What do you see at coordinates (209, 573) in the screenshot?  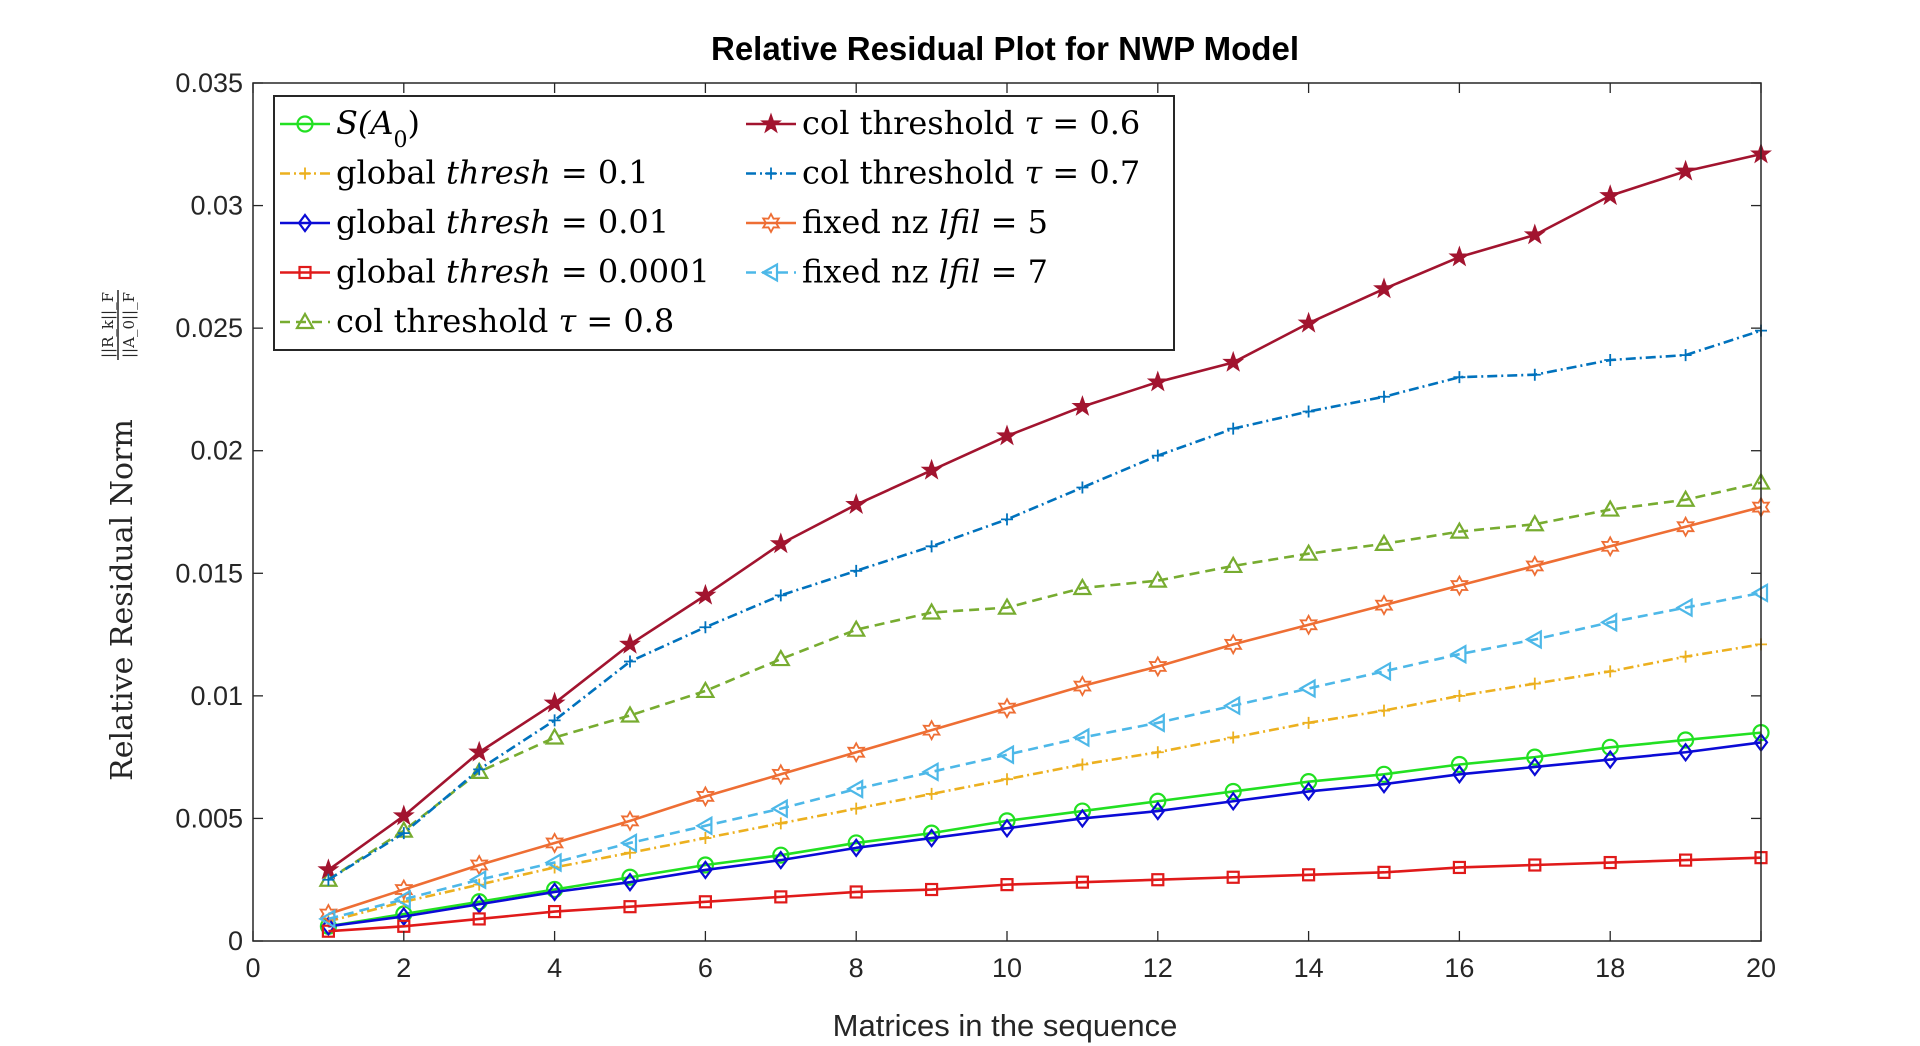 I see `y-tick-label: 0.015` at bounding box center [209, 573].